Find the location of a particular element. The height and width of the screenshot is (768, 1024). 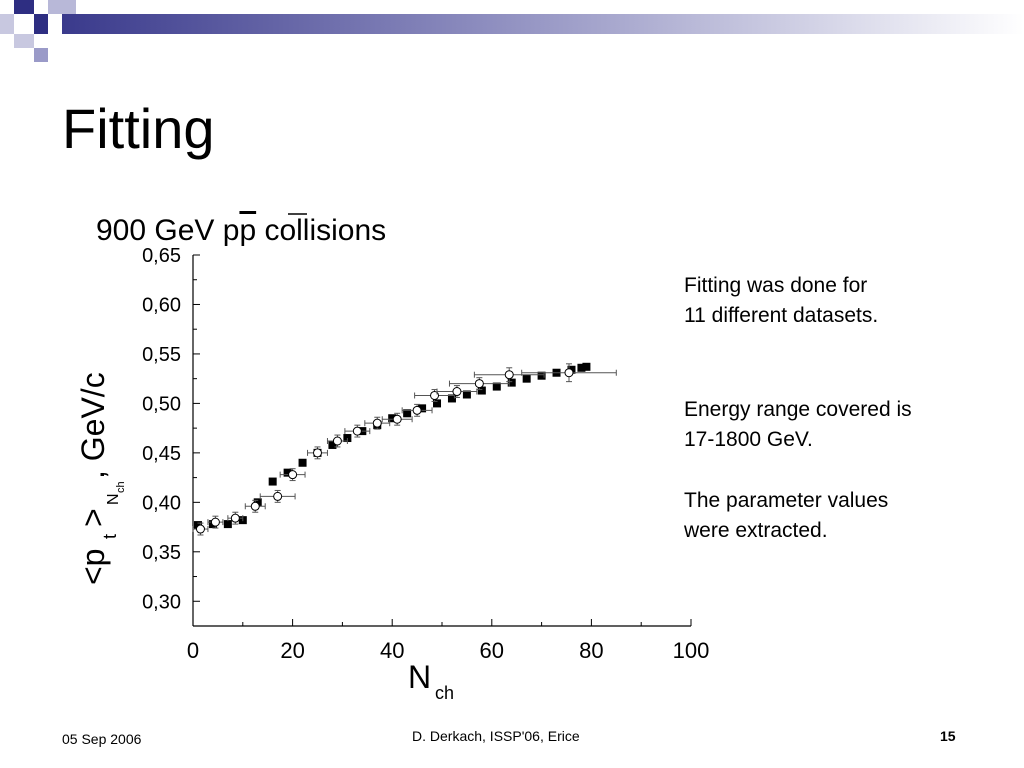

y-axis-label-unit: , GeV/c is located at coordinates (93, 425).